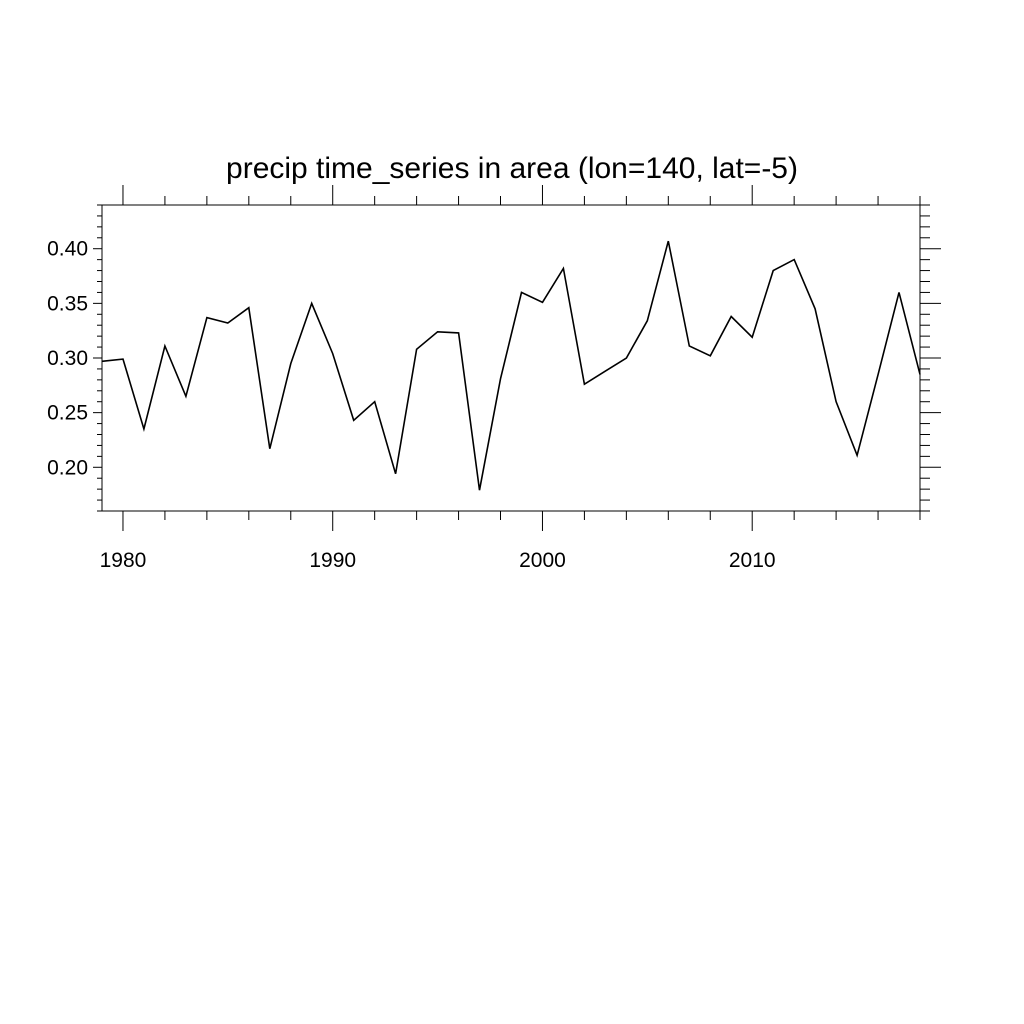 The image size is (1024, 1024). Describe the element at coordinates (67, 467) in the screenshot. I see `y-tick-label: 0.20` at that location.